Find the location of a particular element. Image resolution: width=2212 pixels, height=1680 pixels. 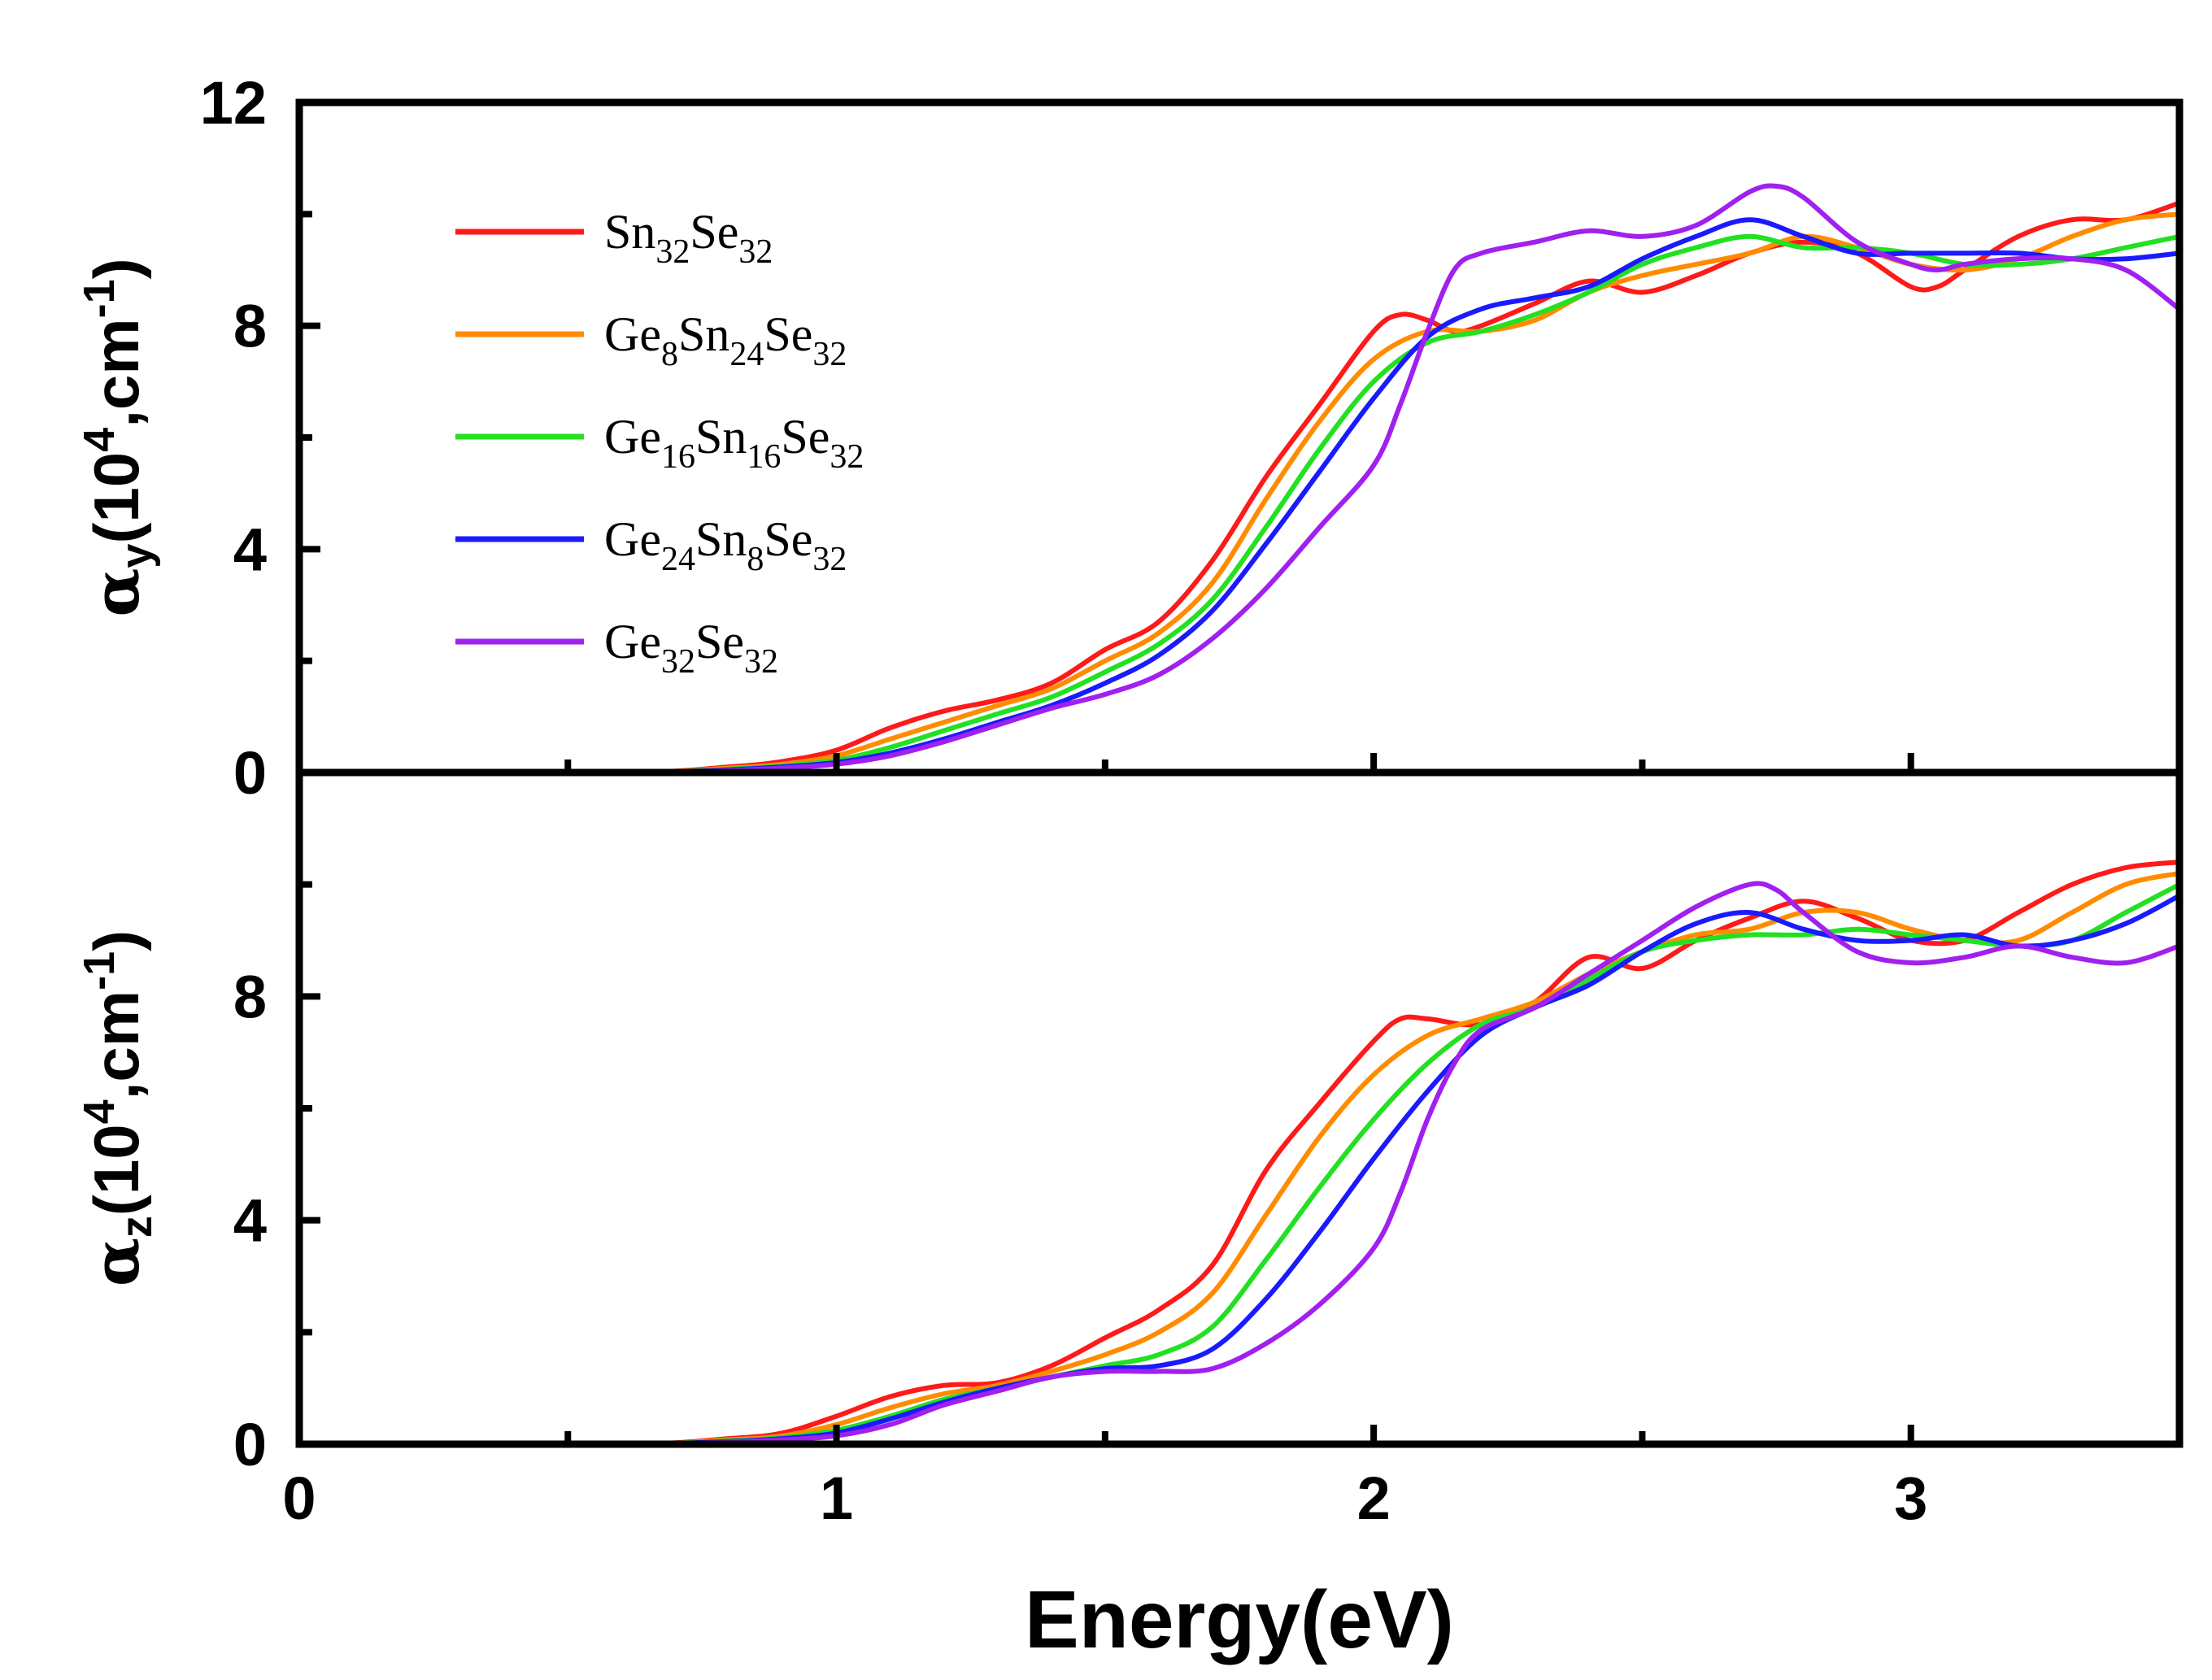

y-tick-label-bottom-0: 0 is located at coordinates (250, 1444).